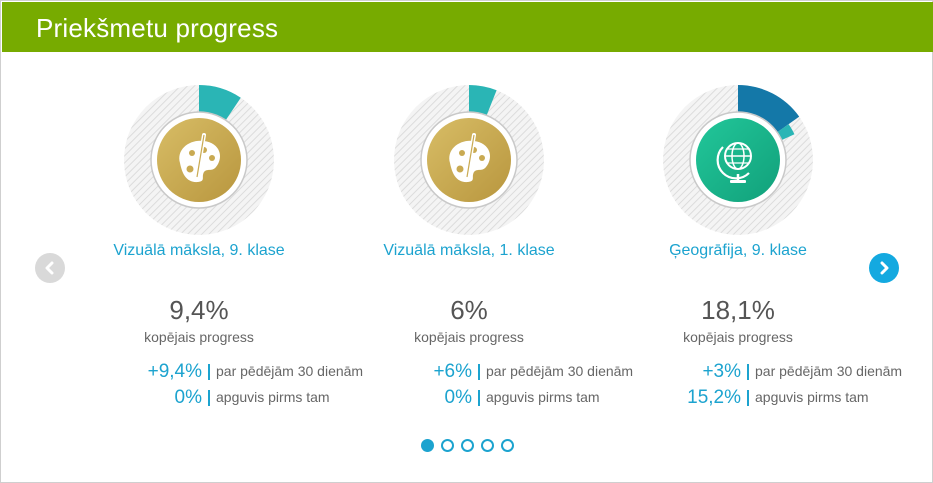 The image size is (933, 483). Describe the element at coordinates (769, 109) in the screenshot. I see `ring-segment-prior` at that location.